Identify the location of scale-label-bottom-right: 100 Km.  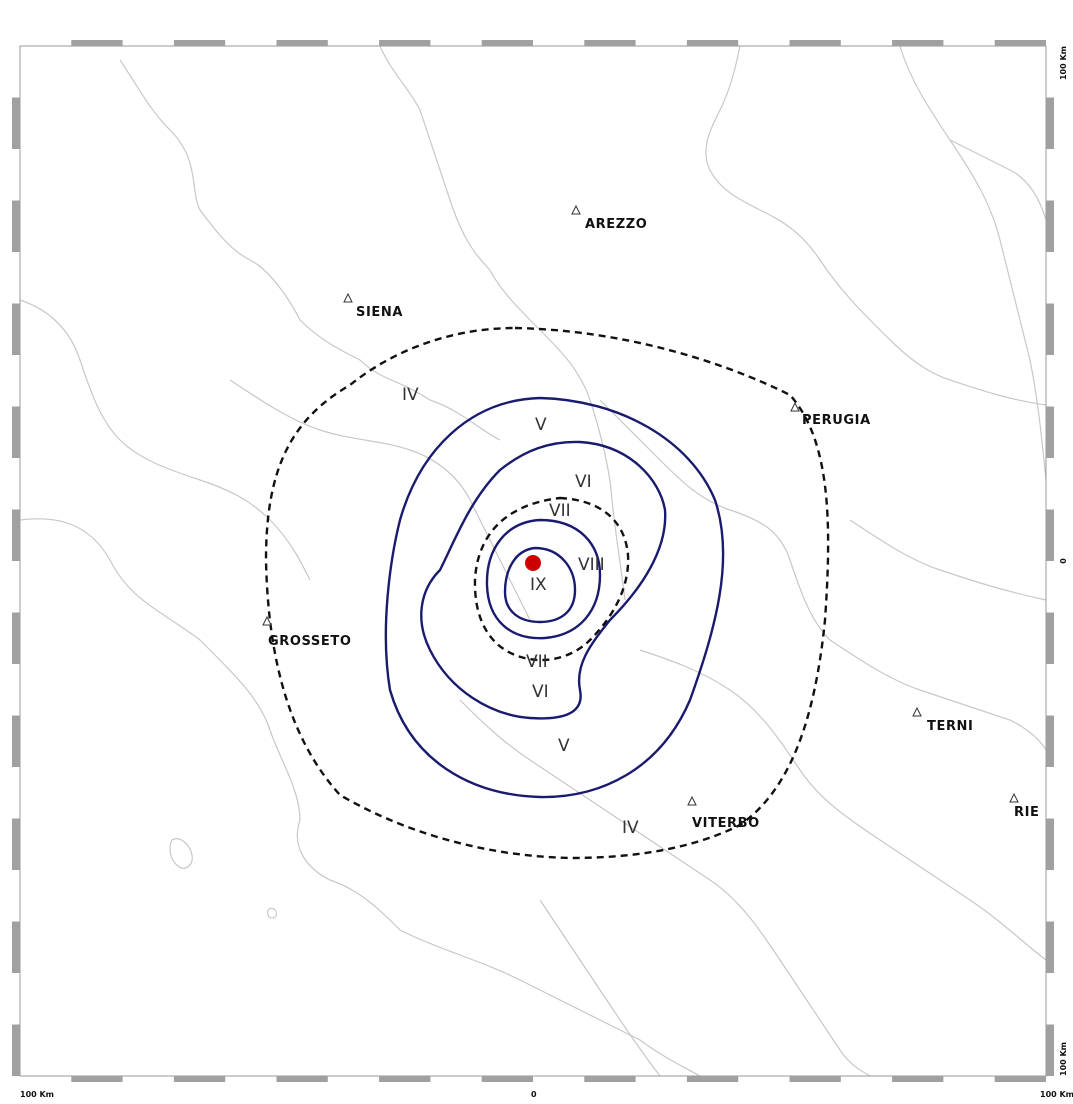
(1056, 1094).